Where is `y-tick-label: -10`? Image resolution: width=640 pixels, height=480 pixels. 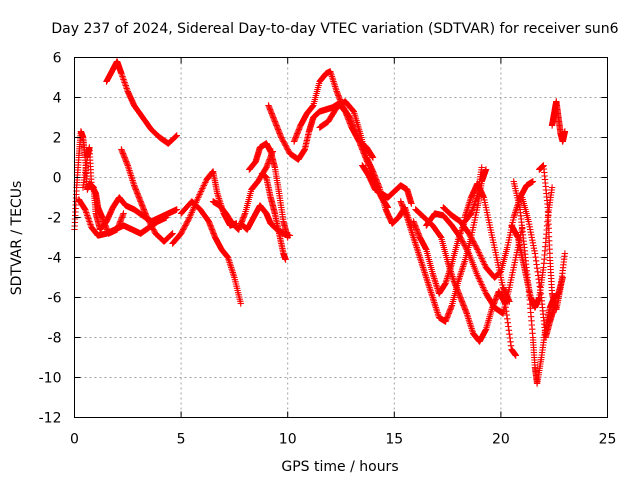 y-tick-label: -10 is located at coordinates (50, 379).